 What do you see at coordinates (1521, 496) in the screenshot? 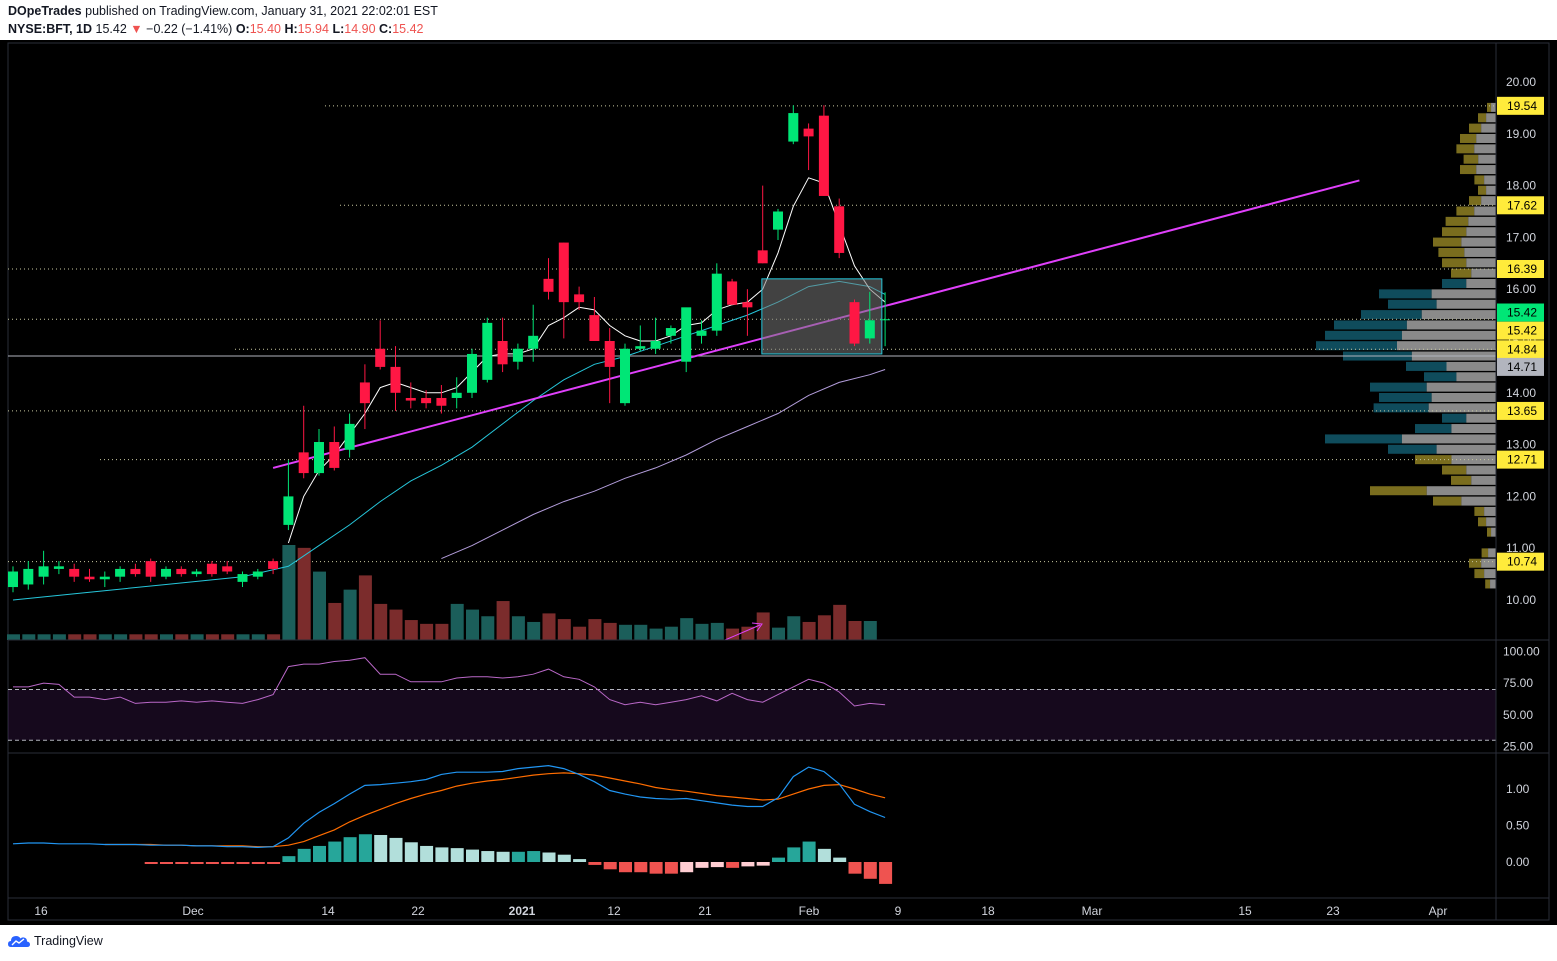
I see `price-axis-tick-label: 12.00` at bounding box center [1521, 496].